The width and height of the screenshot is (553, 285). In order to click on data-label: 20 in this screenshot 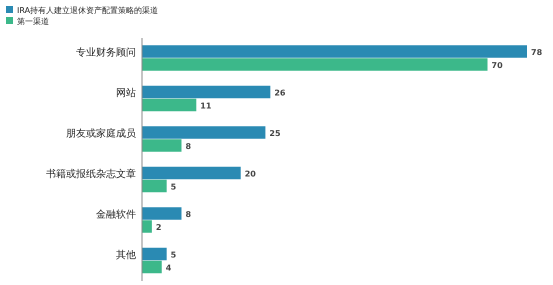, I will do `click(250, 173)`.